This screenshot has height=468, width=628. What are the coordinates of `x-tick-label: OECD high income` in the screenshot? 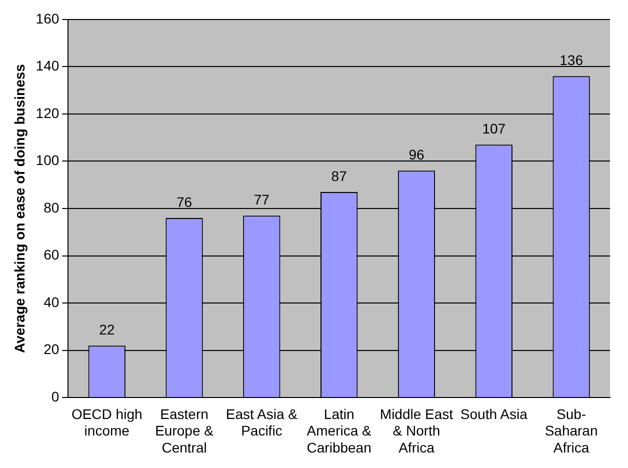 It's located at (106, 422).